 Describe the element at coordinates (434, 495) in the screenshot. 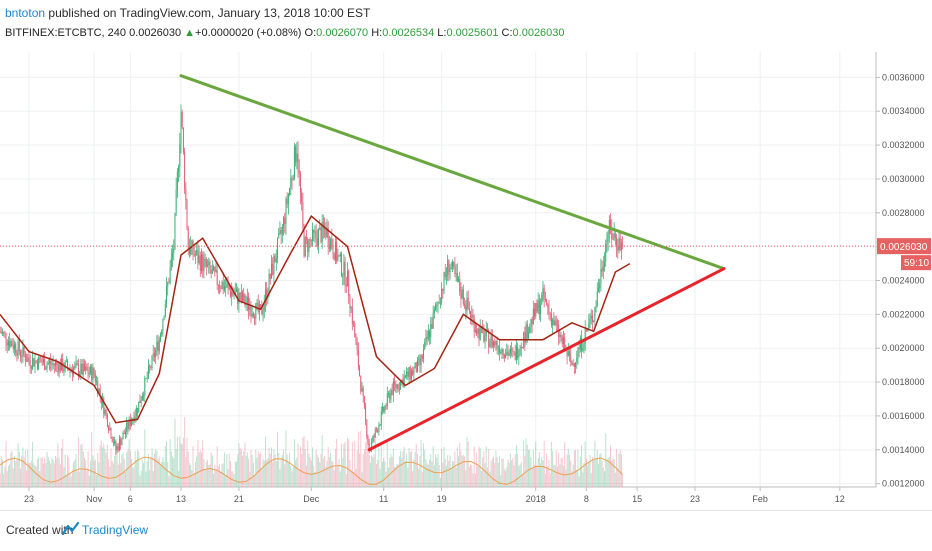

I see `time-axis: 23 Nov 6 13 21 Dec 11 19 2018 8 15 23 Feb 12` at that location.